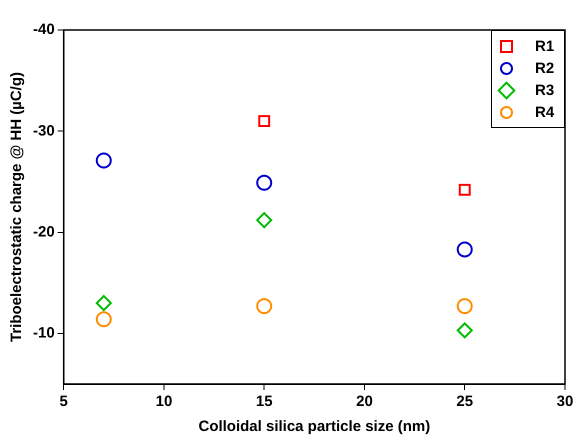  What do you see at coordinates (565, 401) in the screenshot?
I see `x-tick-label: 30` at bounding box center [565, 401].